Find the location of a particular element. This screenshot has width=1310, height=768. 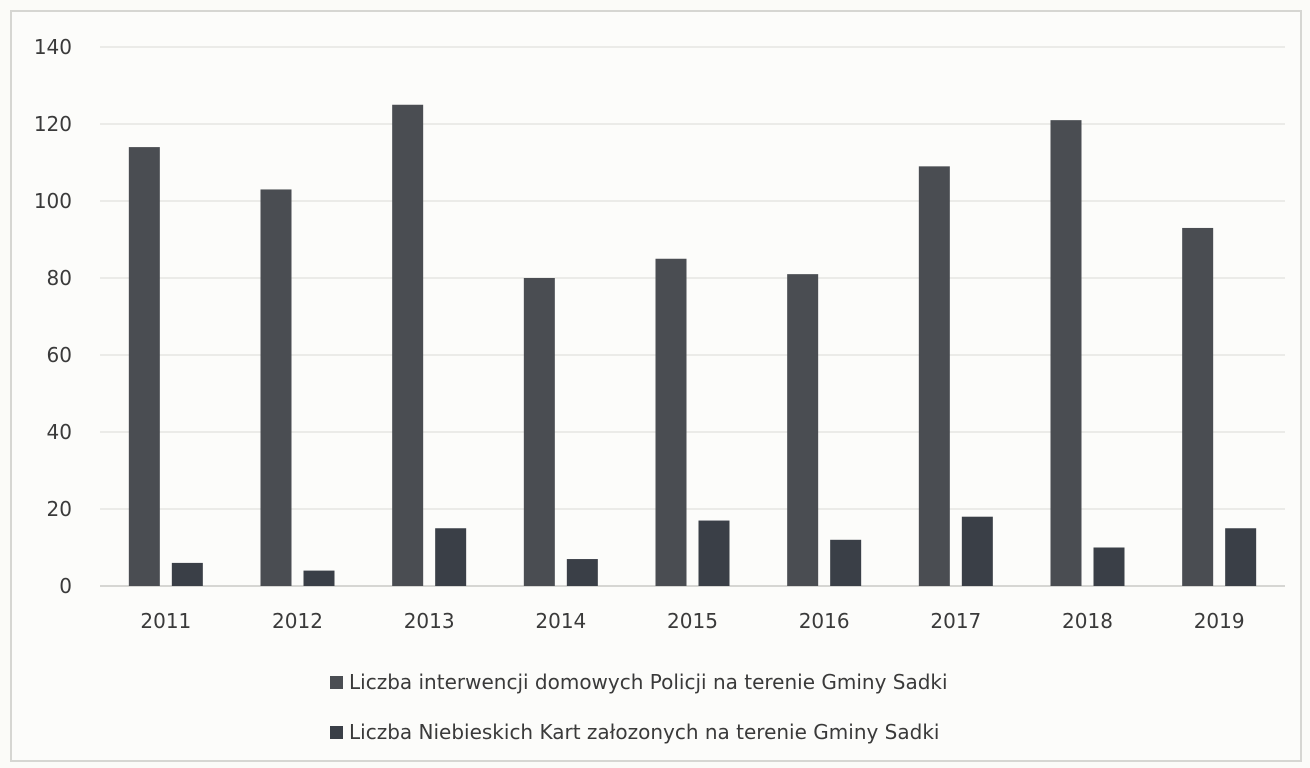

y-tick-label: 40 is located at coordinates (59, 432).